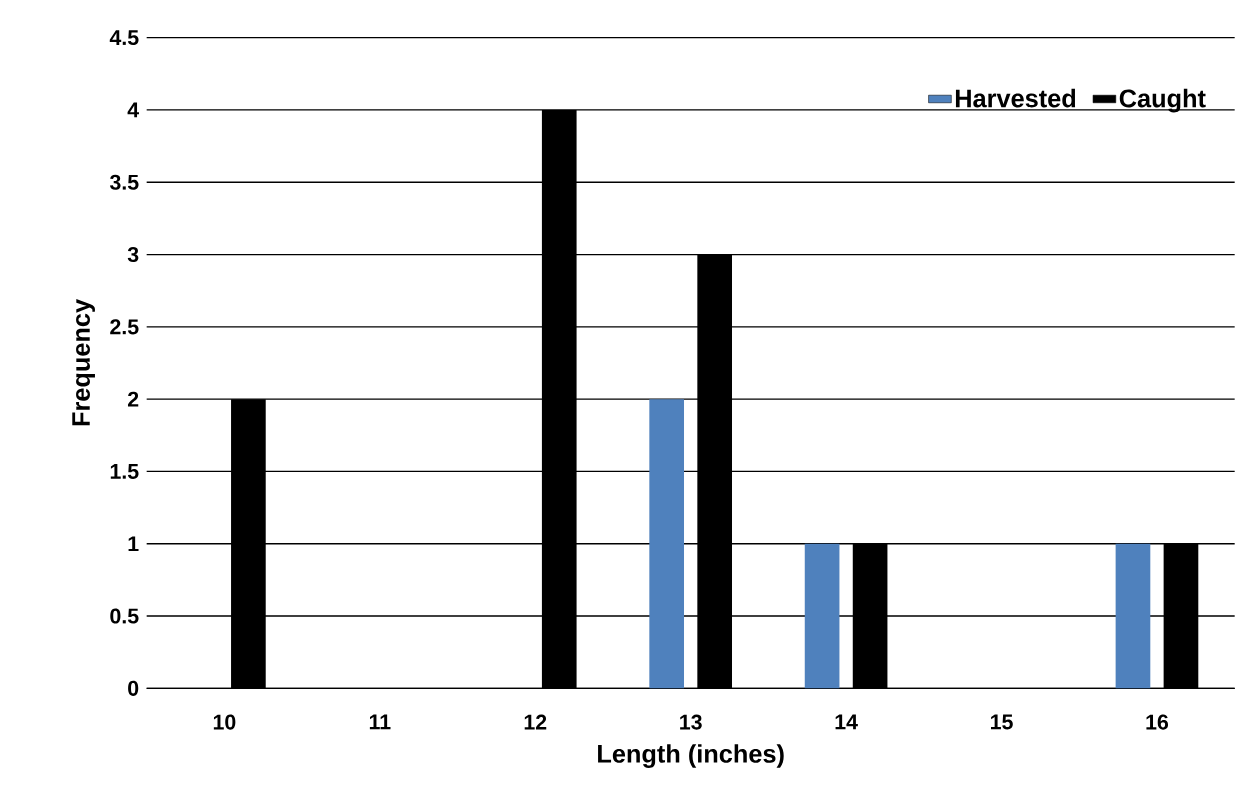  I want to click on legend-label: Caught, so click(1162, 100).